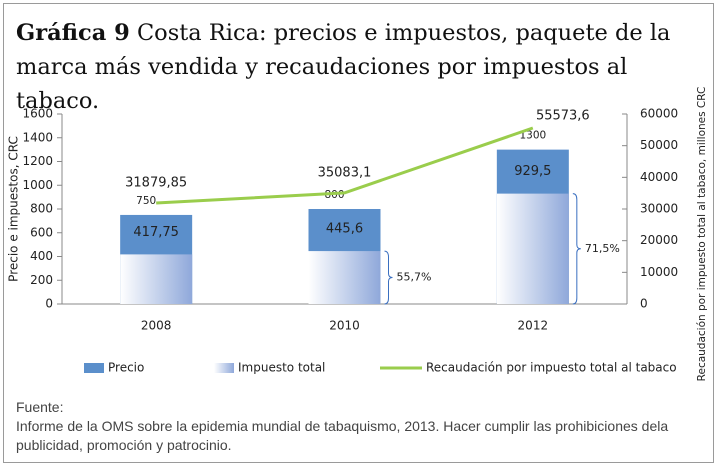  I want to click on y-tick-label: 400, so click(41, 256).